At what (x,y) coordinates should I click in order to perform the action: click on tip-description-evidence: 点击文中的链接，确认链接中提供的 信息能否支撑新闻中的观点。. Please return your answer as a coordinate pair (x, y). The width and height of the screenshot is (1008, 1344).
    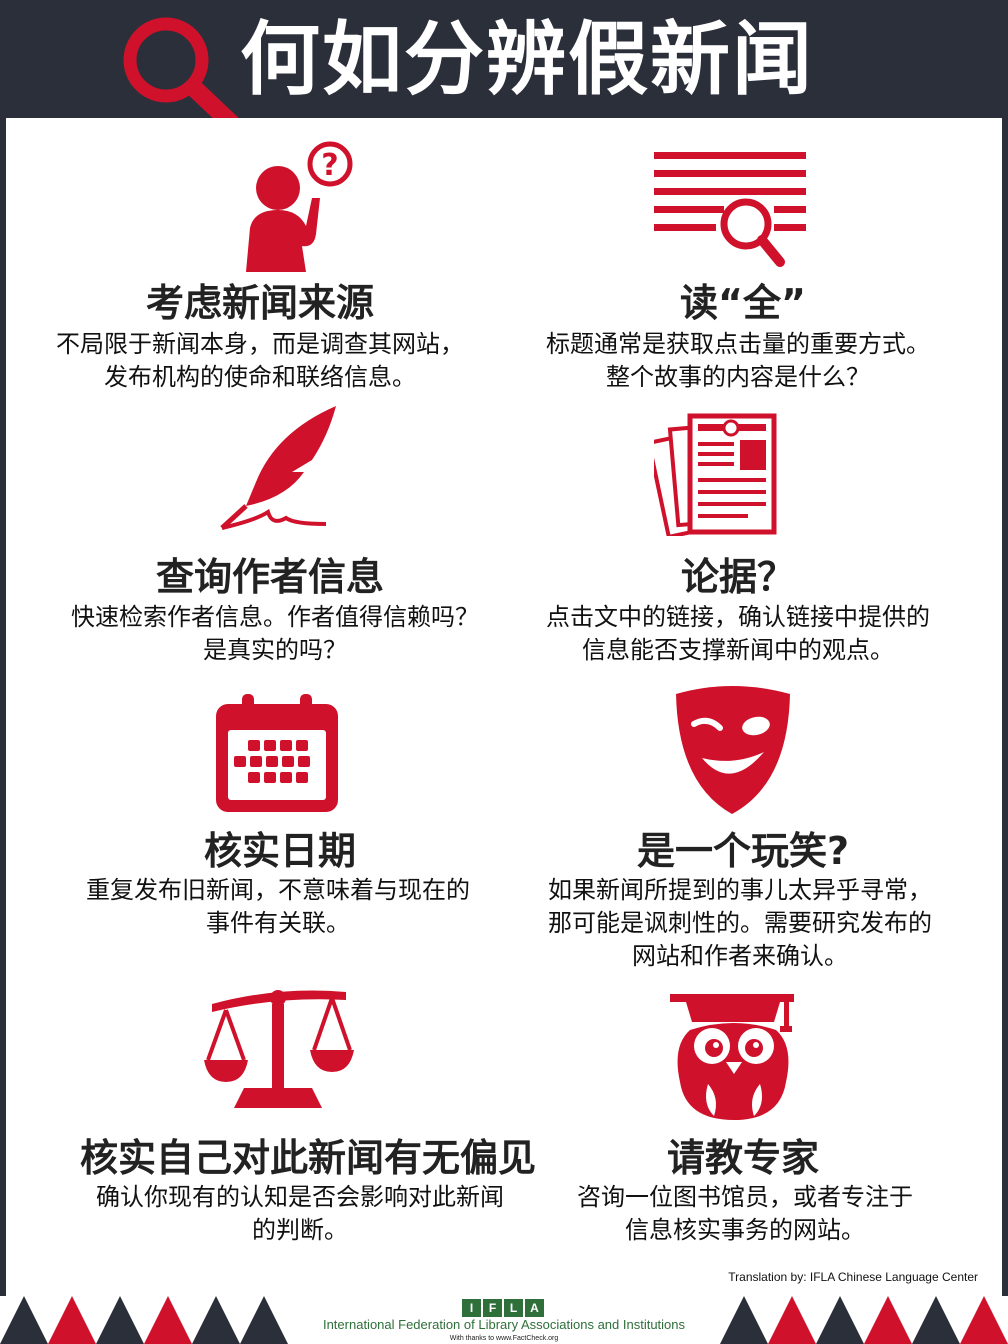
    Looking at the image, I should click on (738, 633).